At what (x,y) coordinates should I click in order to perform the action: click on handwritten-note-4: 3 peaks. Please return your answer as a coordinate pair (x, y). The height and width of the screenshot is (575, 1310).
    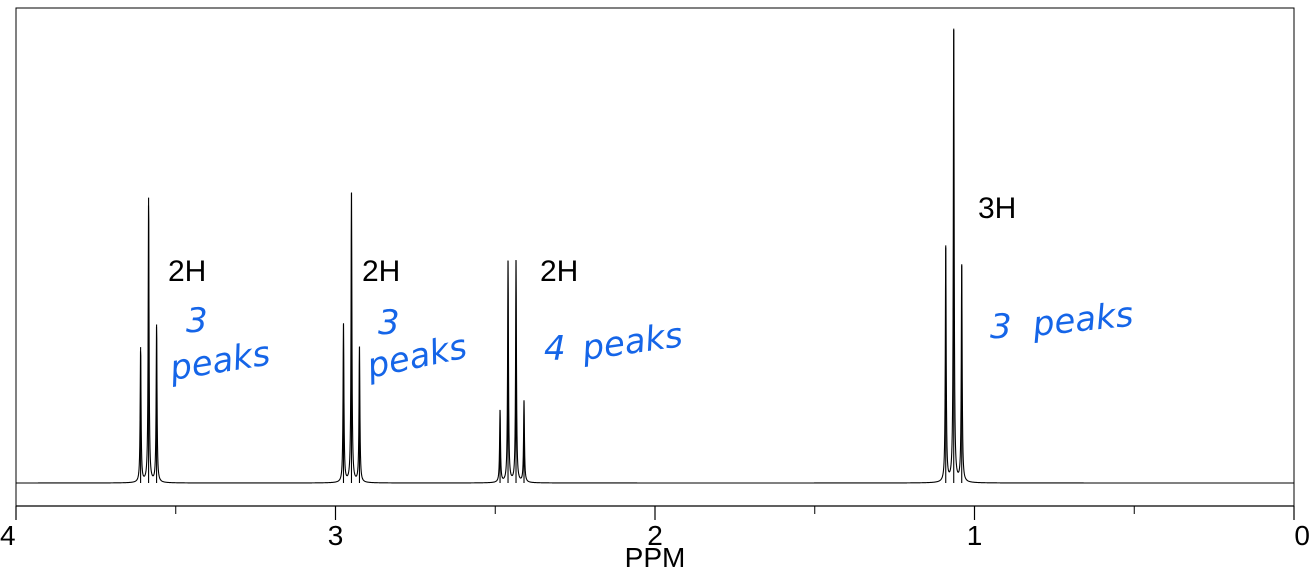
    Looking at the image, I should click on (1062, 321).